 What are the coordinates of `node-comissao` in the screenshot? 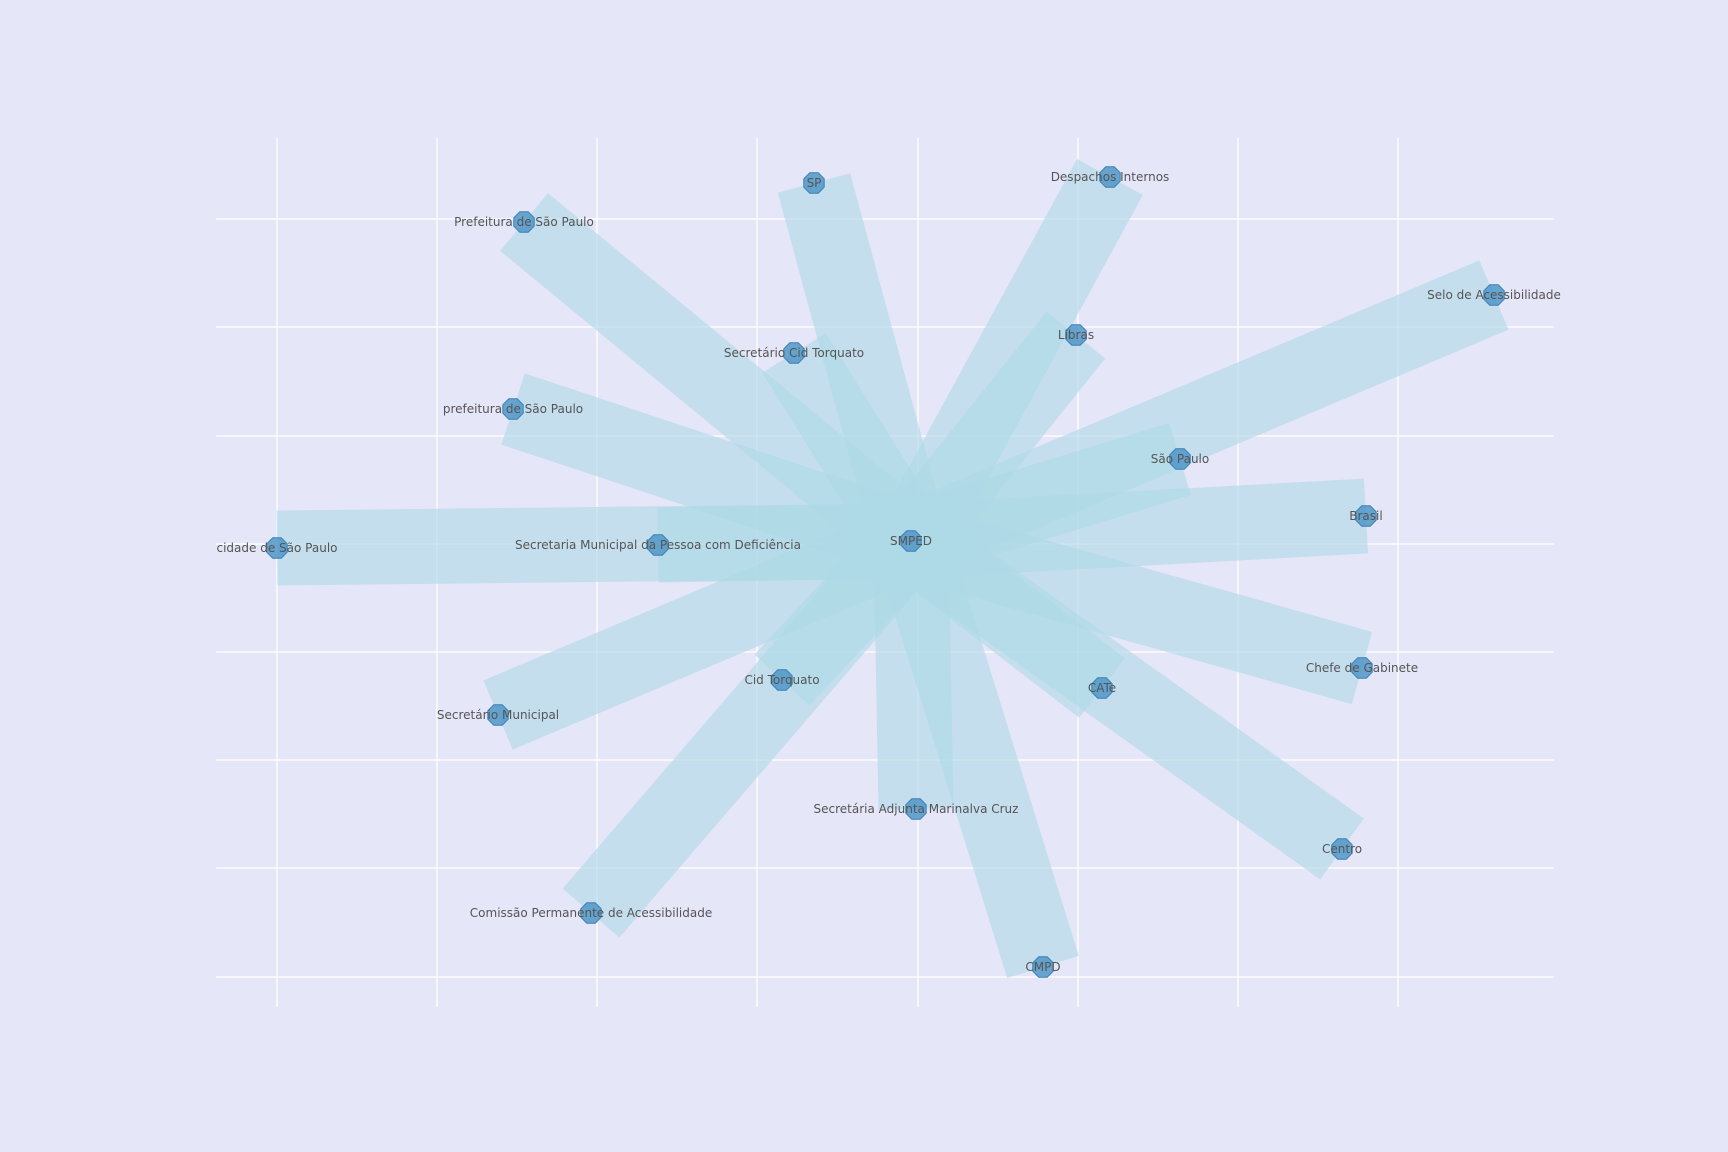 It's located at (591, 913).